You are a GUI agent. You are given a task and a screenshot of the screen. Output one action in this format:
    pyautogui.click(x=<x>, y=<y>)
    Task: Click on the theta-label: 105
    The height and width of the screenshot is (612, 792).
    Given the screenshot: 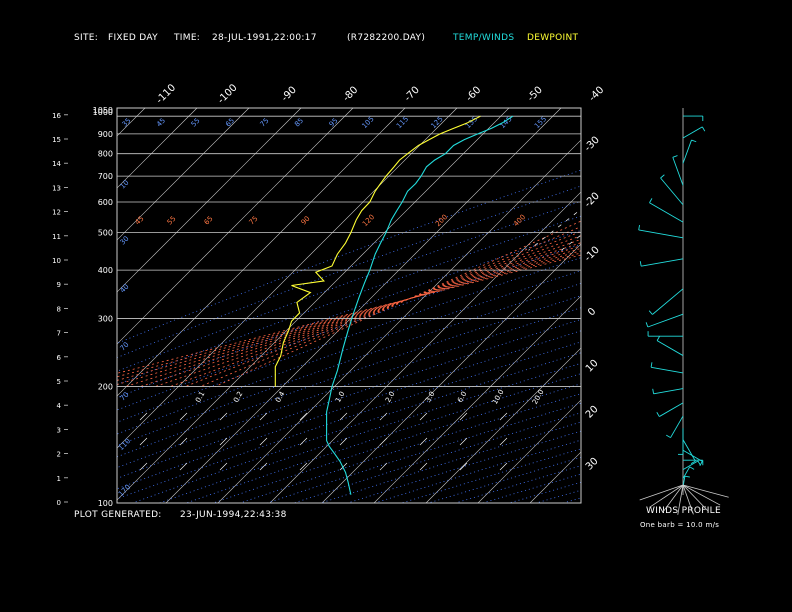 What is the action you would take?
    pyautogui.click(x=368, y=122)
    